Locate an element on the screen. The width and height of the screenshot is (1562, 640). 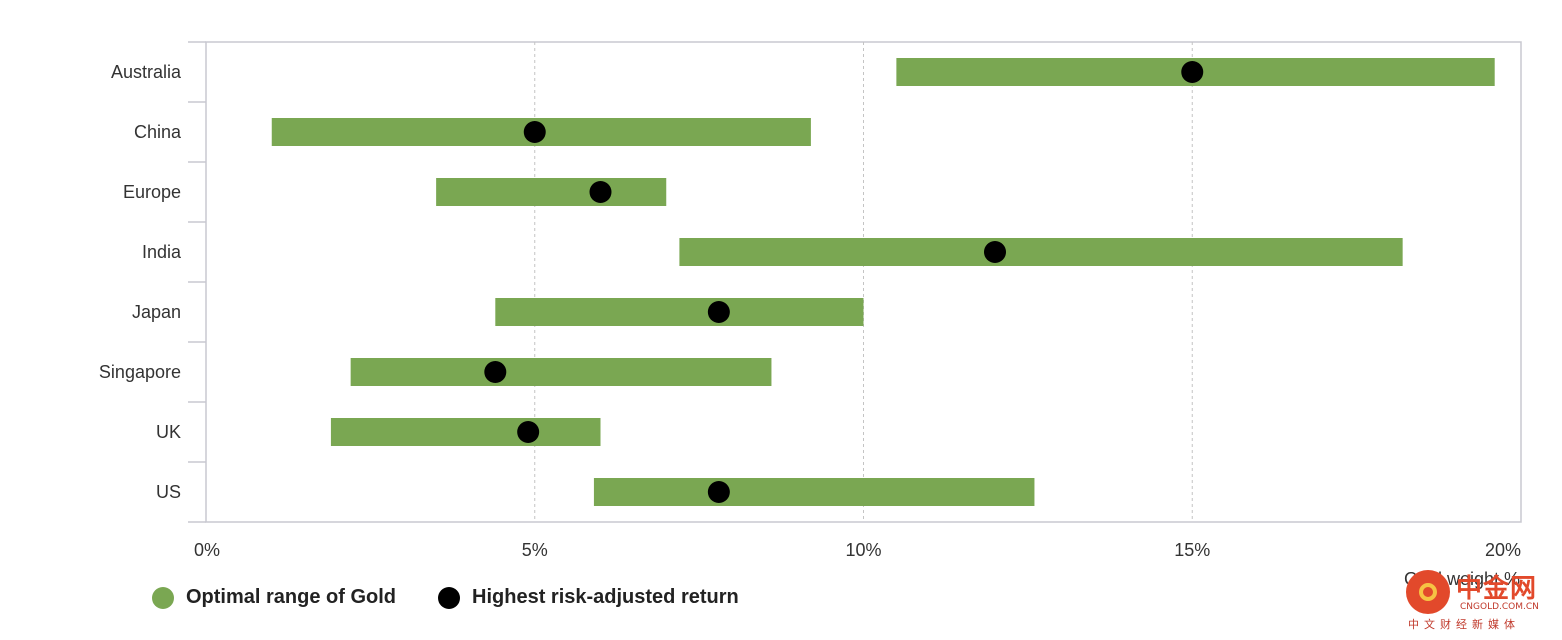
y-tick-label-japan: Japan is located at coordinates (156, 312).